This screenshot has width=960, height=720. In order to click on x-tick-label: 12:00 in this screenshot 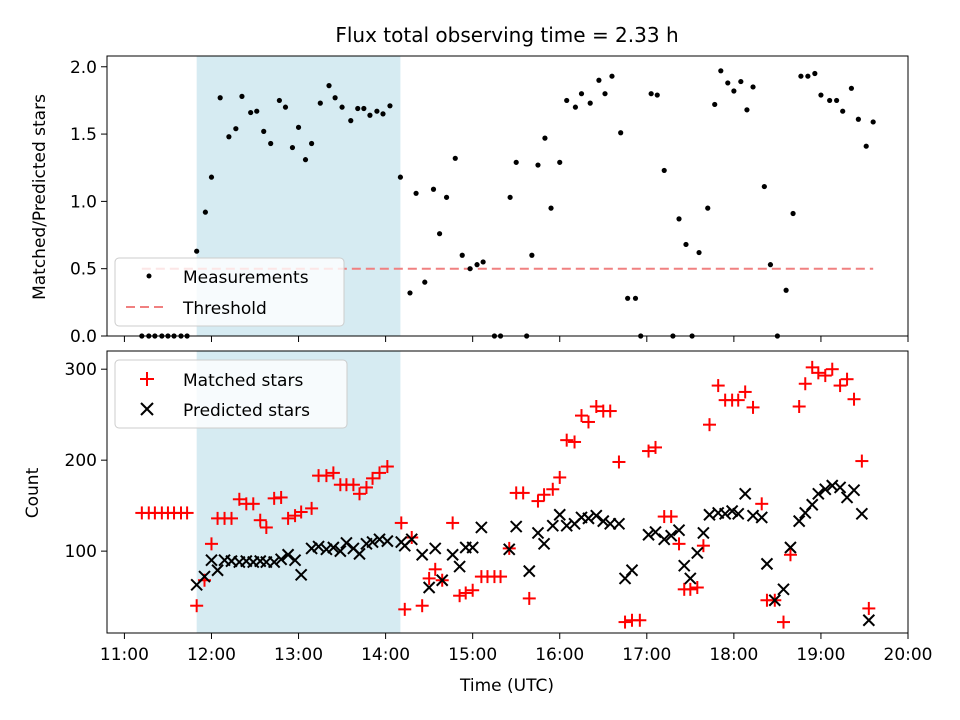, I will do `click(211, 655)`.